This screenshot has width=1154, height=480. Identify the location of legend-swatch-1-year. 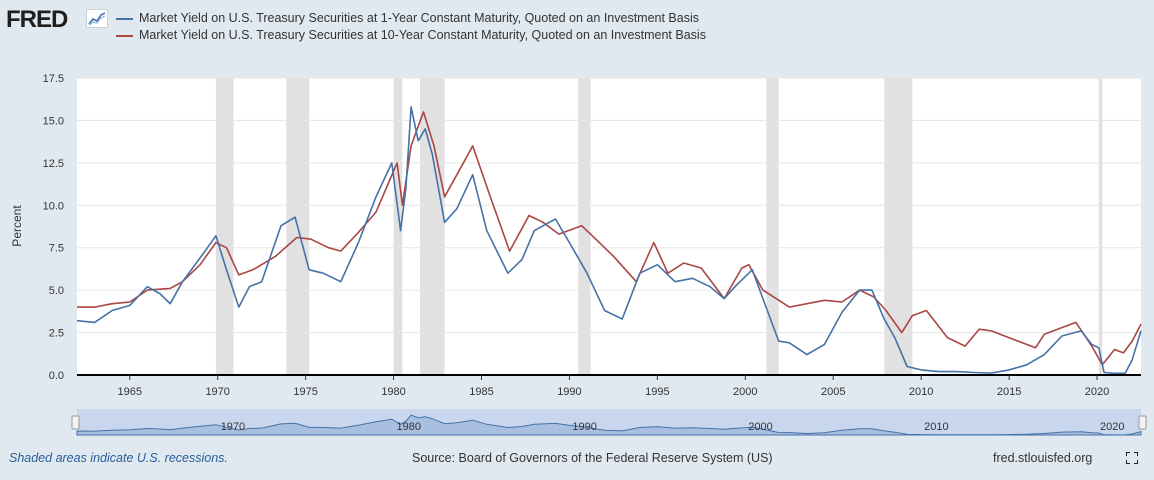
(124, 18).